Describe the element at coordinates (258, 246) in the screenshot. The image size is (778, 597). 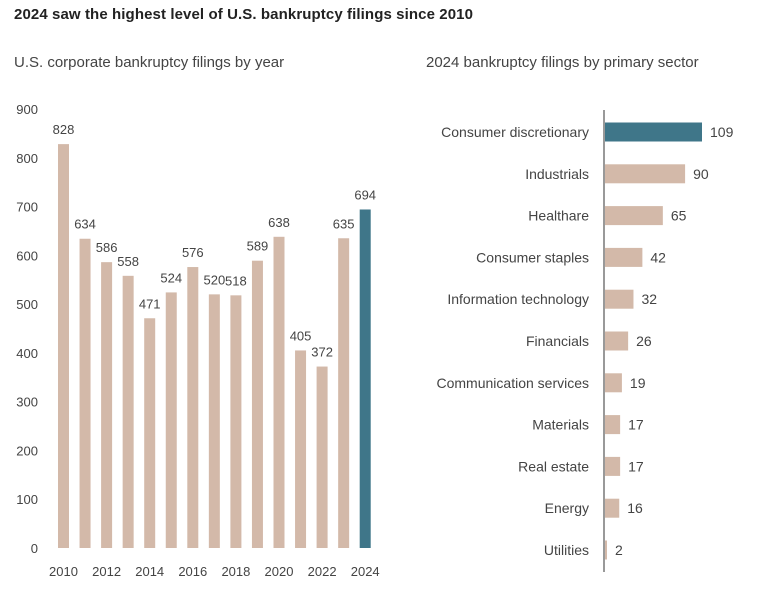
I see `data-label-2019: 589` at that location.